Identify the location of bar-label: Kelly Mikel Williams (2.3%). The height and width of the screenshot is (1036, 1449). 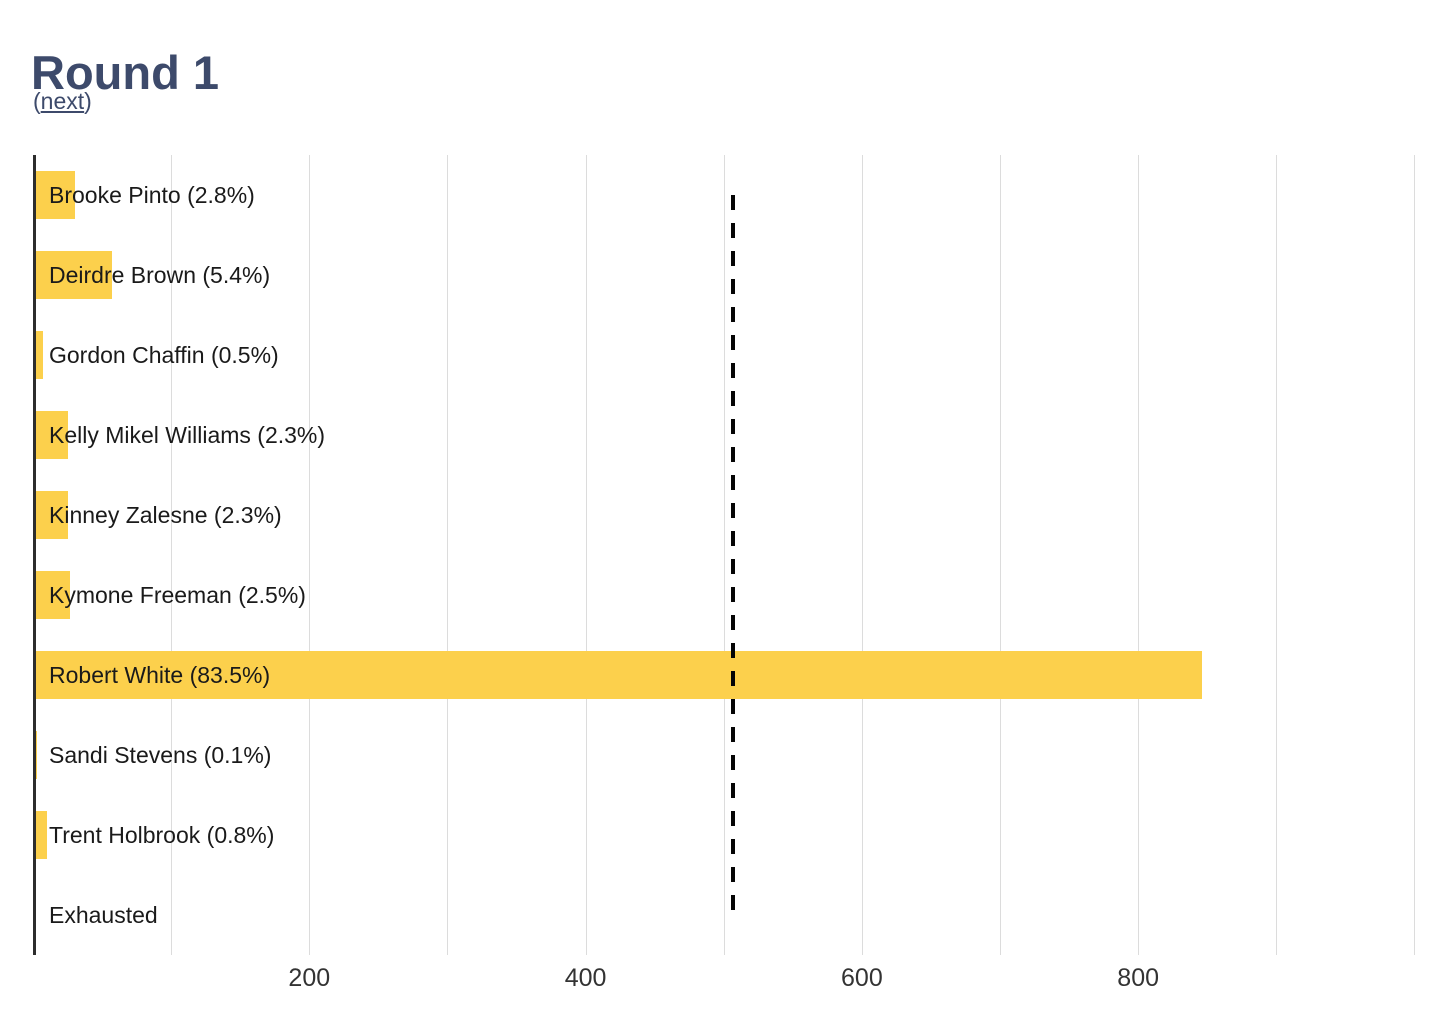
(187, 435).